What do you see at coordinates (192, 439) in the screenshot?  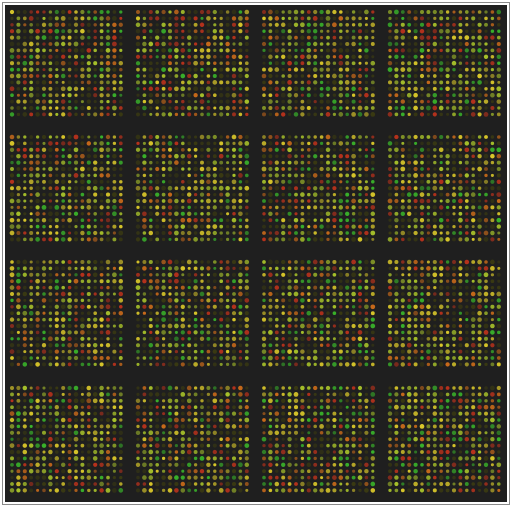 I see `spot-block-r4-c2` at bounding box center [192, 439].